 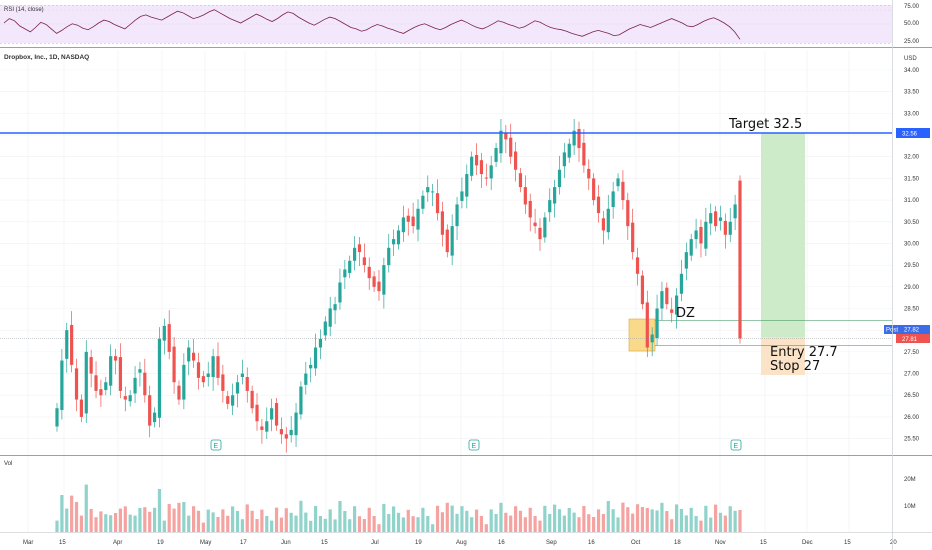 I want to click on volume-title: Vol, so click(x=8, y=464).